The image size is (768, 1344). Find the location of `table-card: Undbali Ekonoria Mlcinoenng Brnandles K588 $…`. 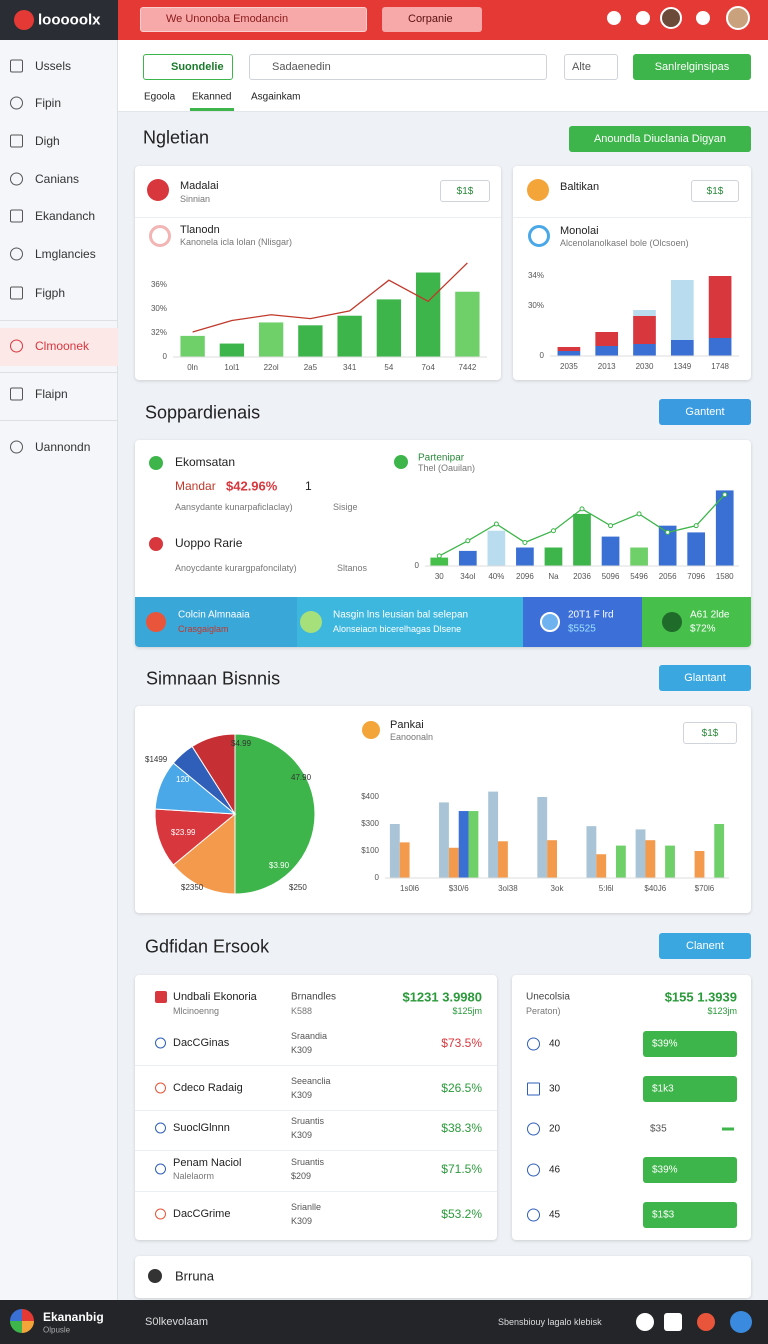

table-card: Undbali Ekonoria Mlcinoenng Brnandles K588 $… is located at coordinates (316, 1107).